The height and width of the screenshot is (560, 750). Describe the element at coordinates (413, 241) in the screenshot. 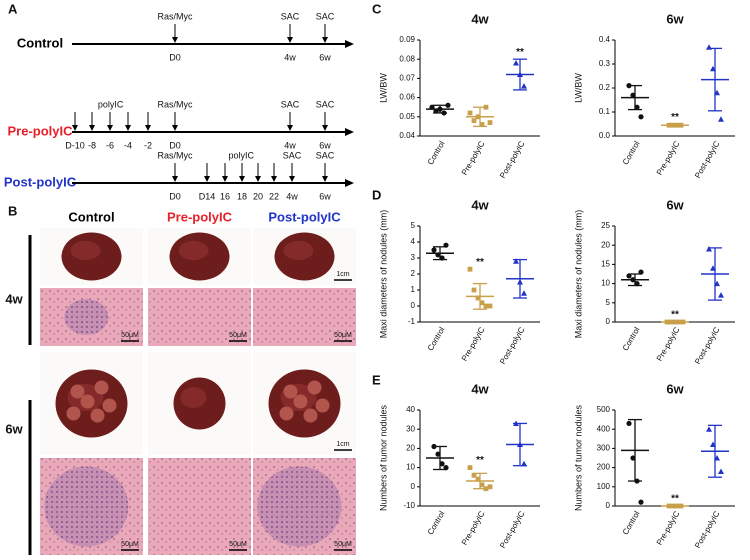

I see `y-tick-label: 4` at that location.